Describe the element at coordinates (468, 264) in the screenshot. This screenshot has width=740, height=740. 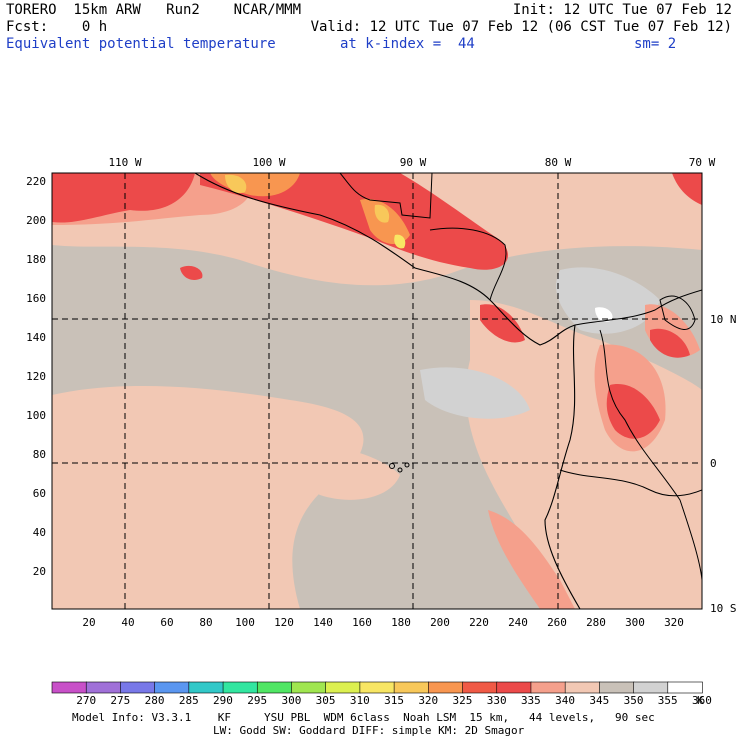
I see `honduras-coast` at that location.